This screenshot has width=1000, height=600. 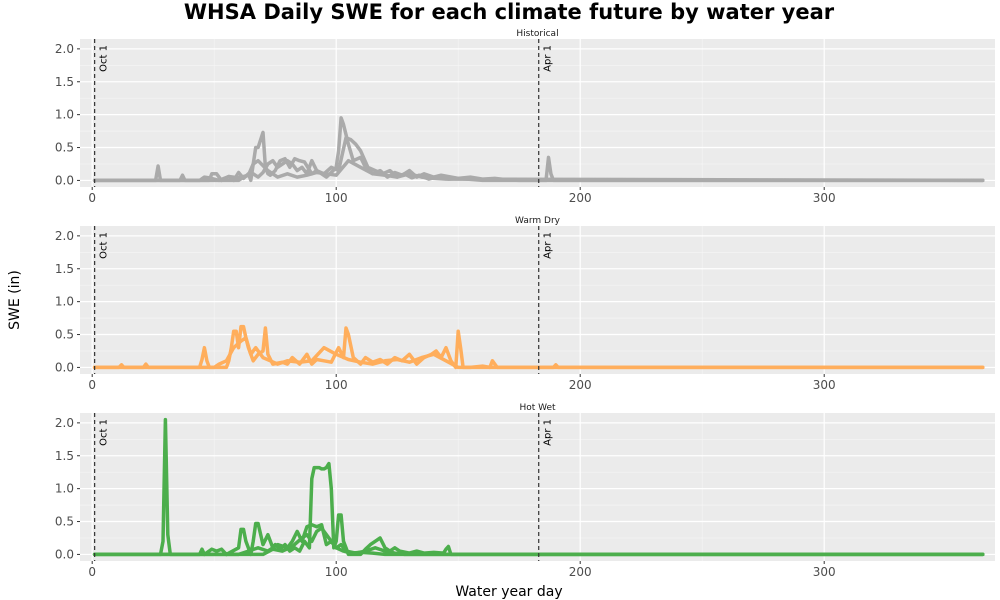 I want to click on panel-strip-label: Historical, so click(x=537, y=34).